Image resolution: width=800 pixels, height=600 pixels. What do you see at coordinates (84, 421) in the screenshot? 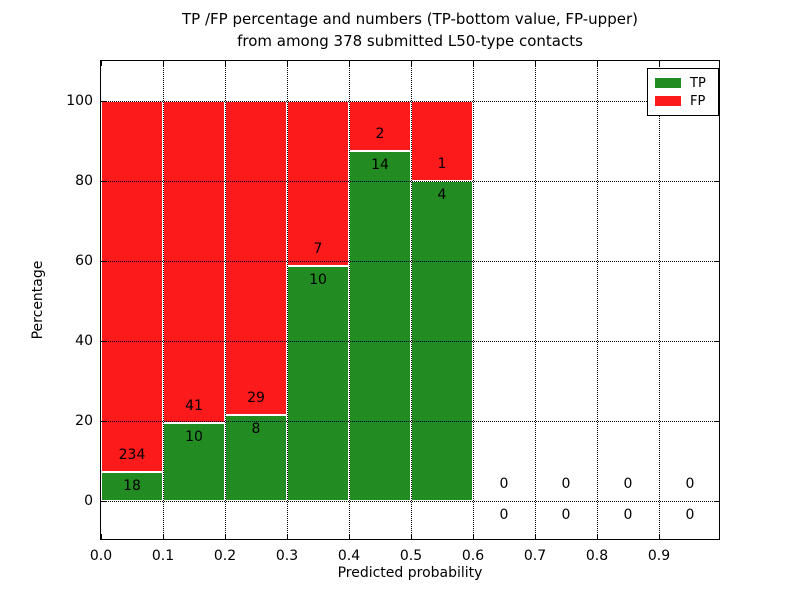
I see `y-tick-label: 20` at bounding box center [84, 421].